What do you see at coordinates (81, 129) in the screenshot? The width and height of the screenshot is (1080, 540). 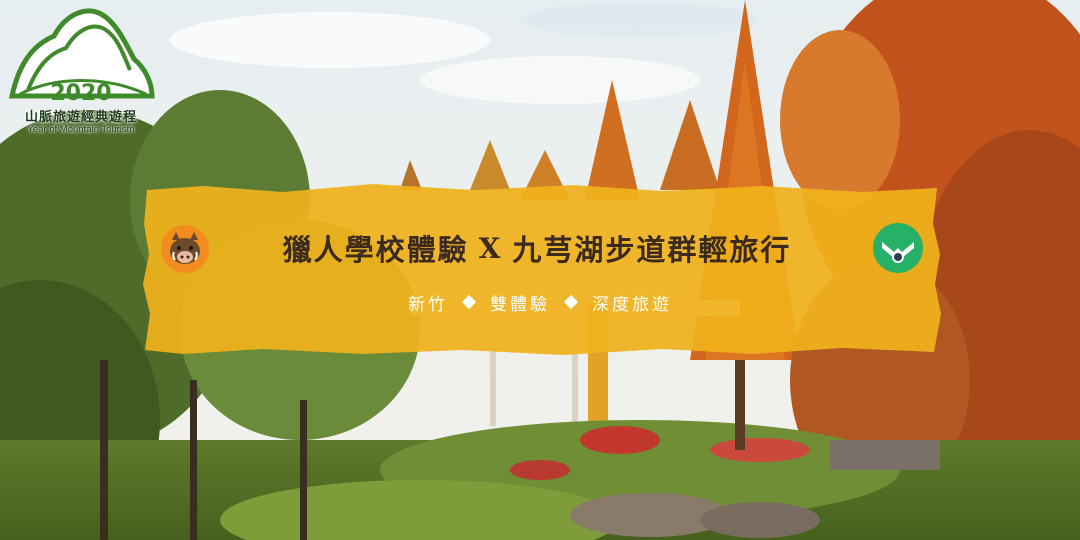 I see `logo-subtitle: Year of Mountain Tourism` at bounding box center [81, 129].